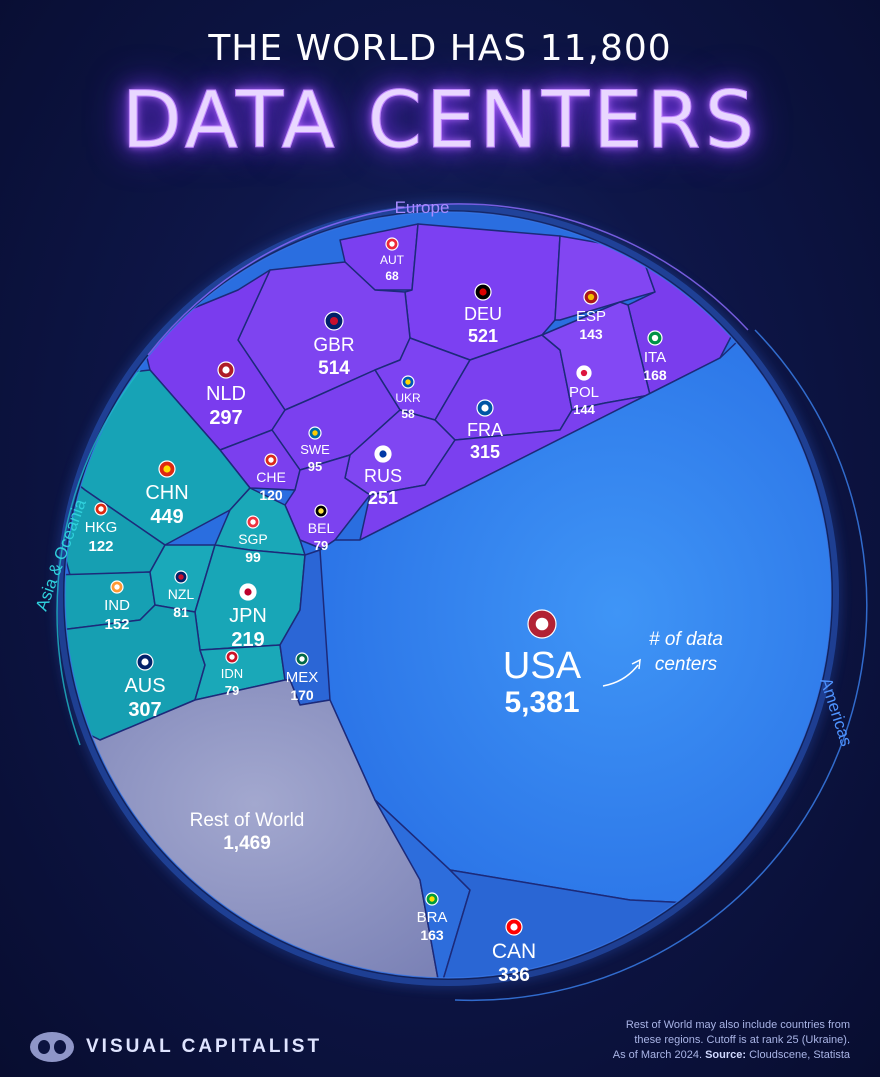 The height and width of the screenshot is (1077, 880). Describe the element at coordinates (247, 640) in the screenshot. I see `cell-label-value-jpn: 219` at that location.